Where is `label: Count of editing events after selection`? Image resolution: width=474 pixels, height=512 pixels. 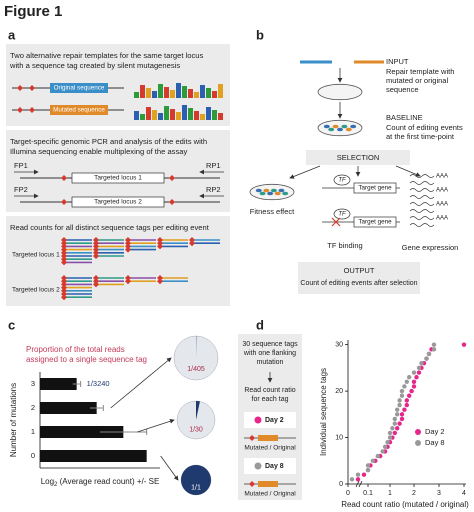 label: Count of editing events after selection is located at coordinates (358, 283).